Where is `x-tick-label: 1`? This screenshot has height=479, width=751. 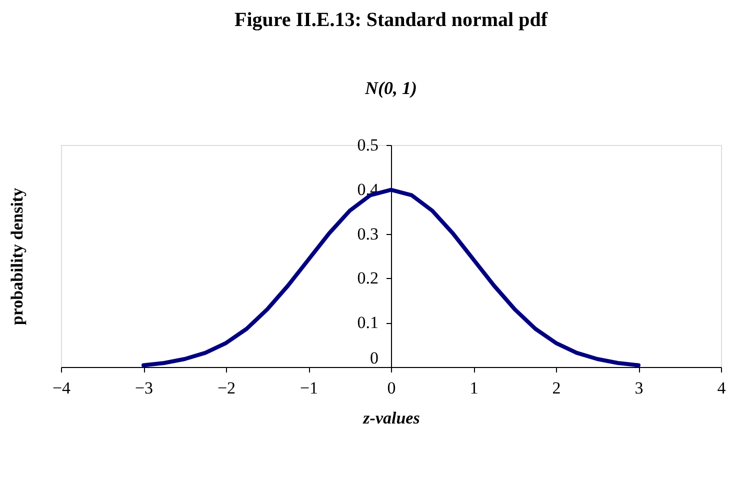 x-tick-label: 1 is located at coordinates (474, 388).